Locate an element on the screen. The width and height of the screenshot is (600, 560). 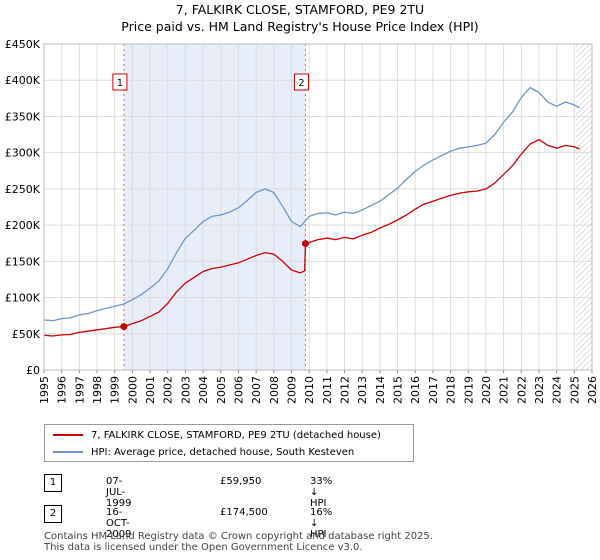
x-tick-label: 2002 is located at coordinates (168, 390).